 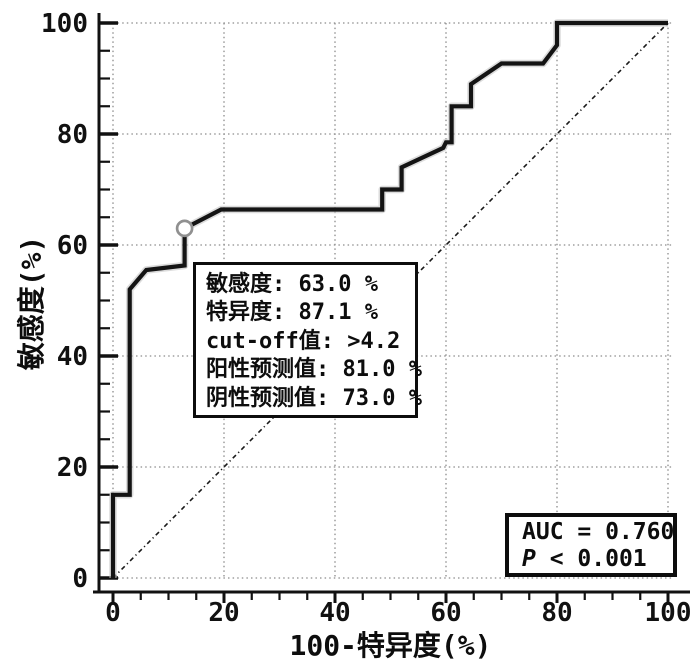 I want to click on x-tick-label: 20, so click(x=223, y=613).